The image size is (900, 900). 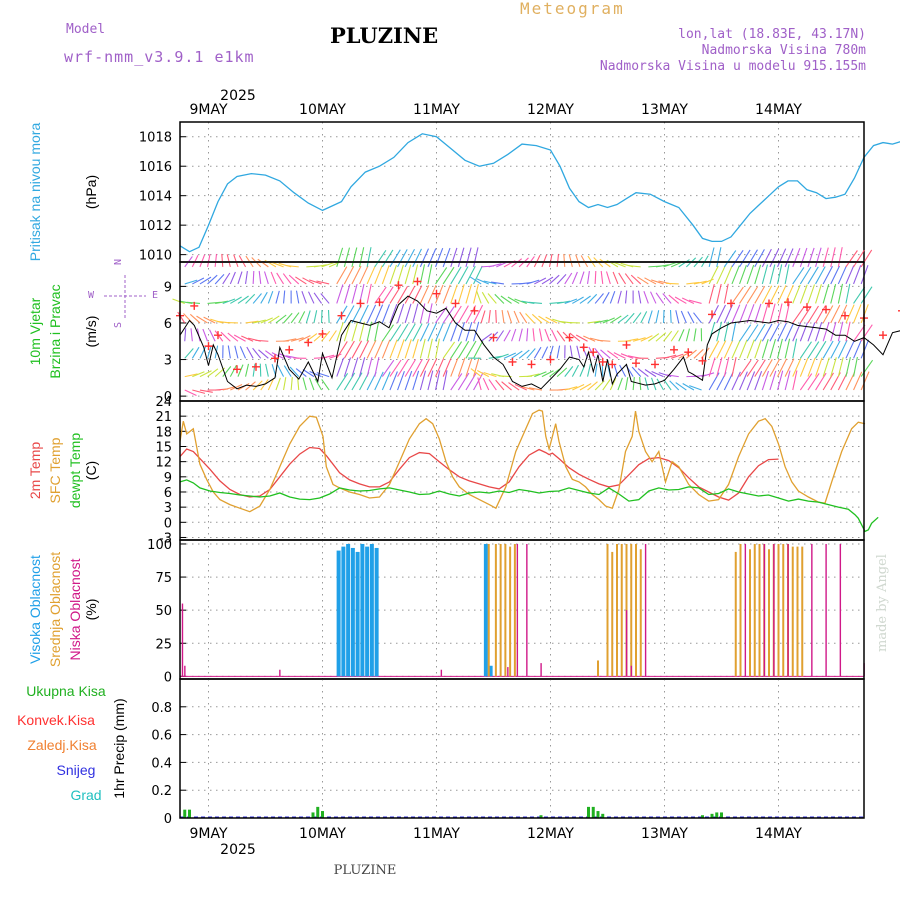 I want to click on ytick-label: 100, so click(x=159, y=545).